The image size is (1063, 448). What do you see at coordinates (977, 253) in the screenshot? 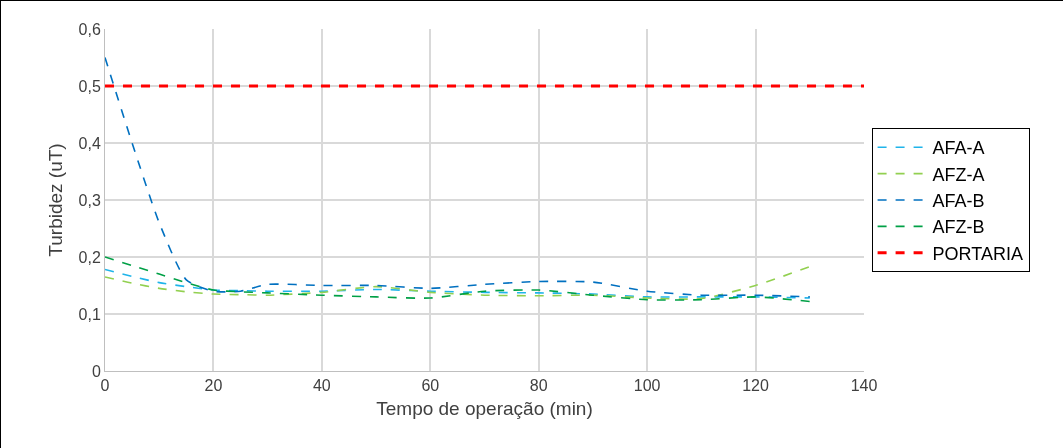
I see `legend-label: PORTARIA` at bounding box center [977, 253].